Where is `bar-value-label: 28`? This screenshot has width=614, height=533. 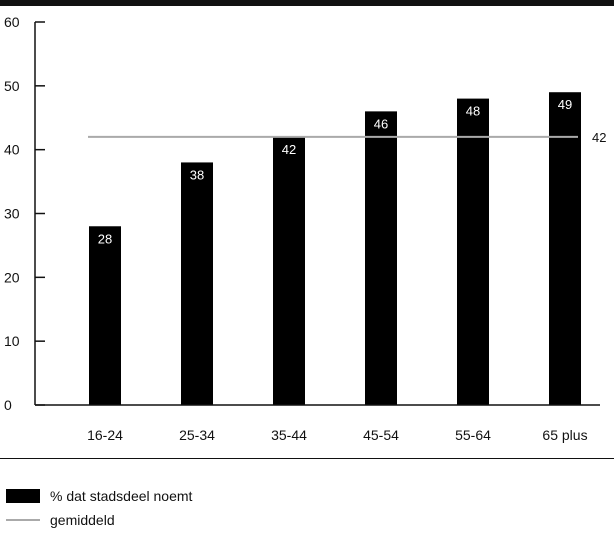
bar-value-label: 28 is located at coordinates (105, 238).